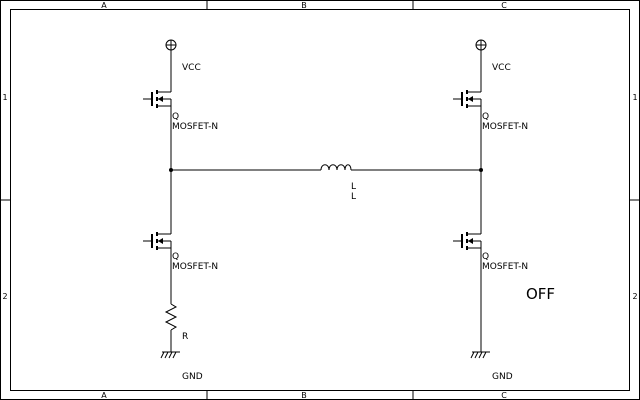  I want to click on q4-value-label: MOSFET-N, so click(505, 267).